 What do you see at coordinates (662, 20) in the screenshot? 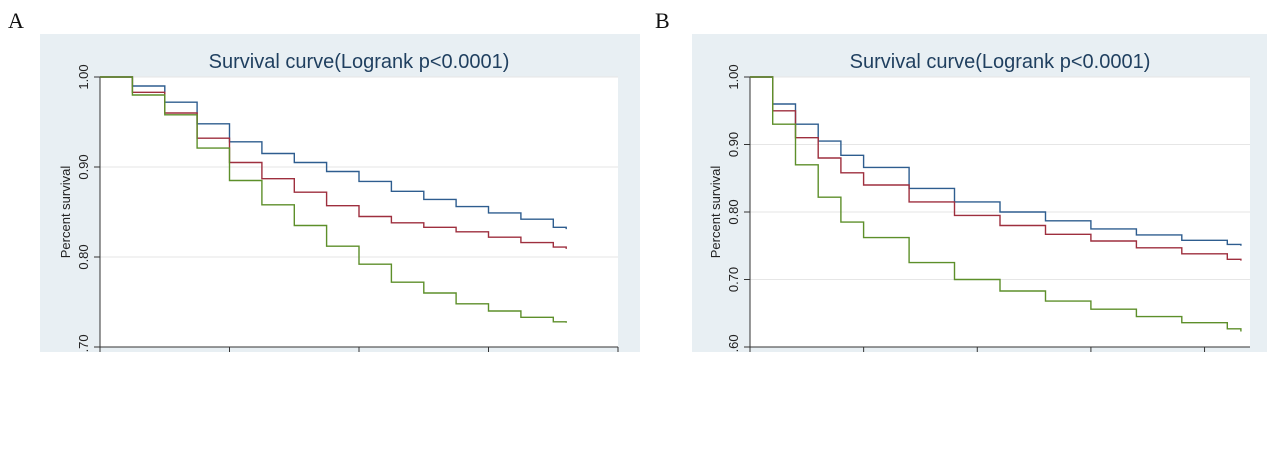
I see `panel-letter-b: B` at bounding box center [662, 20].